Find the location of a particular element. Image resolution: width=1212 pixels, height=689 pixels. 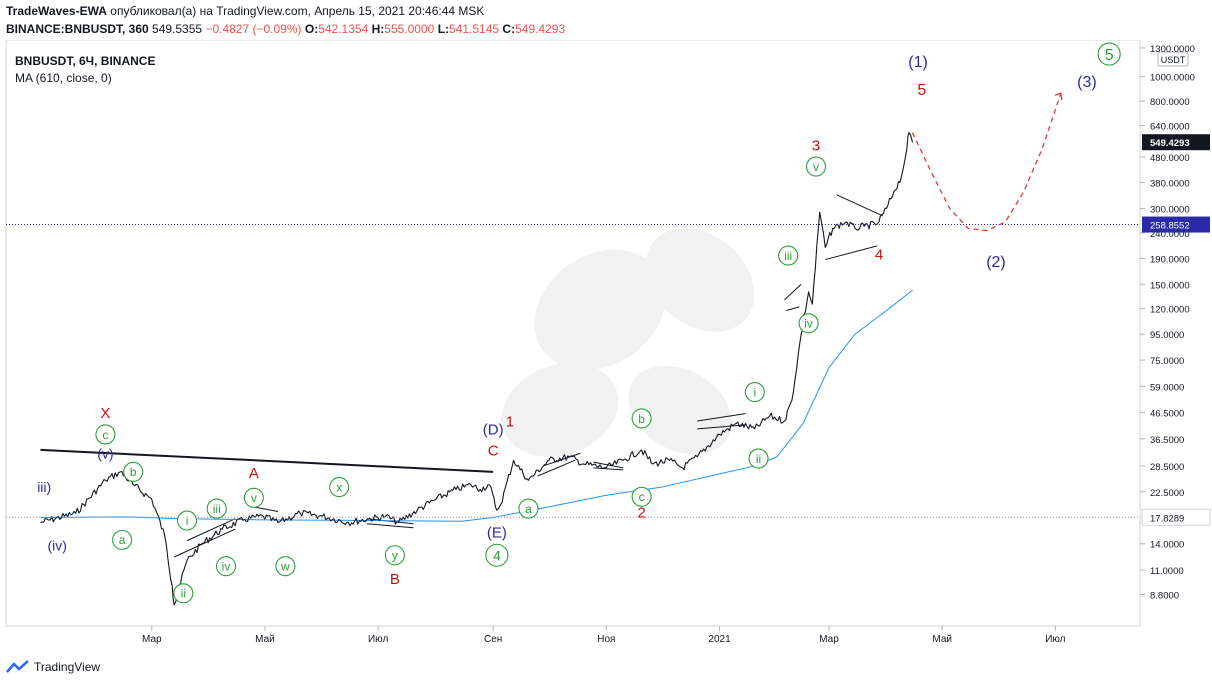

wave-label: (v) is located at coordinates (105, 453).